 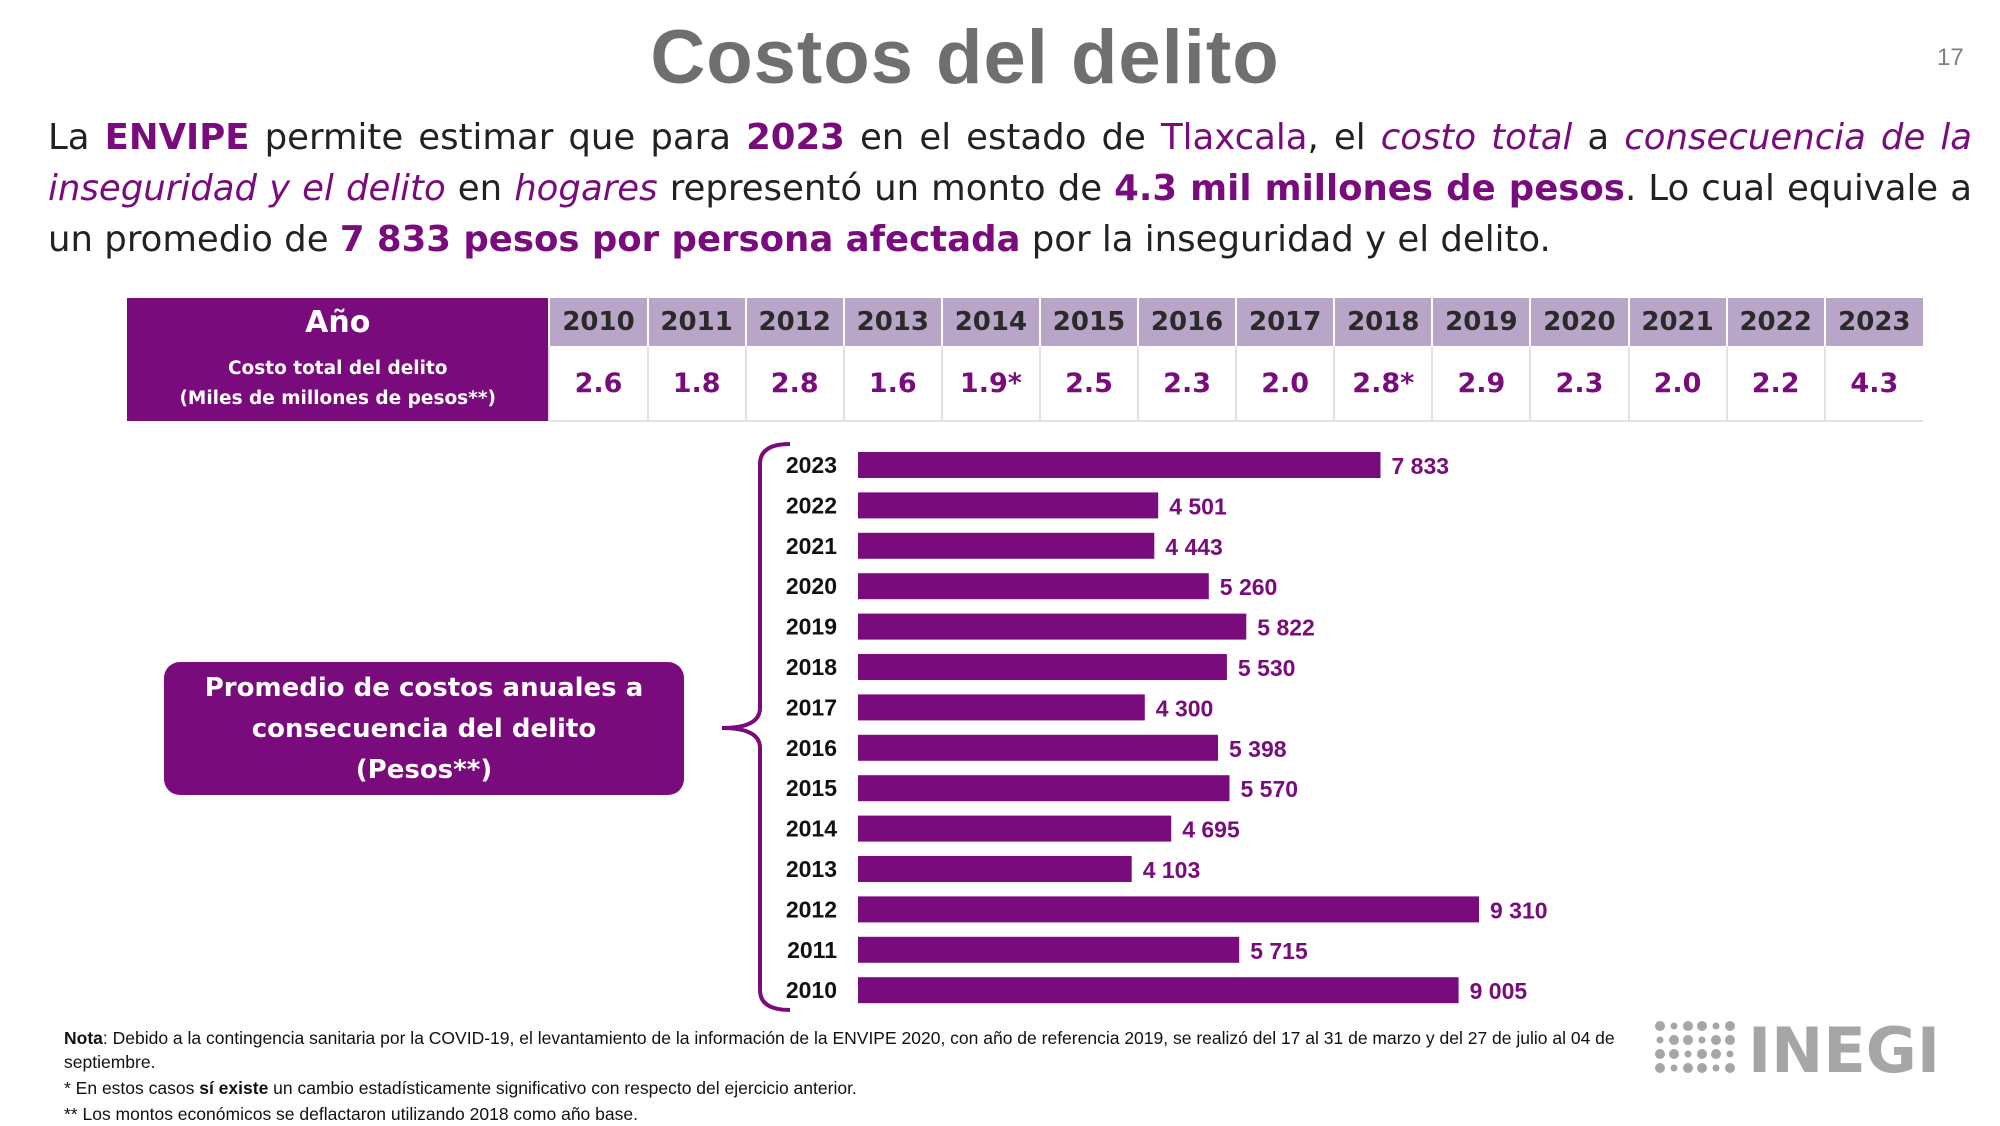 What do you see at coordinates (1168, 909) in the screenshot?
I see `bar-2012` at bounding box center [1168, 909].